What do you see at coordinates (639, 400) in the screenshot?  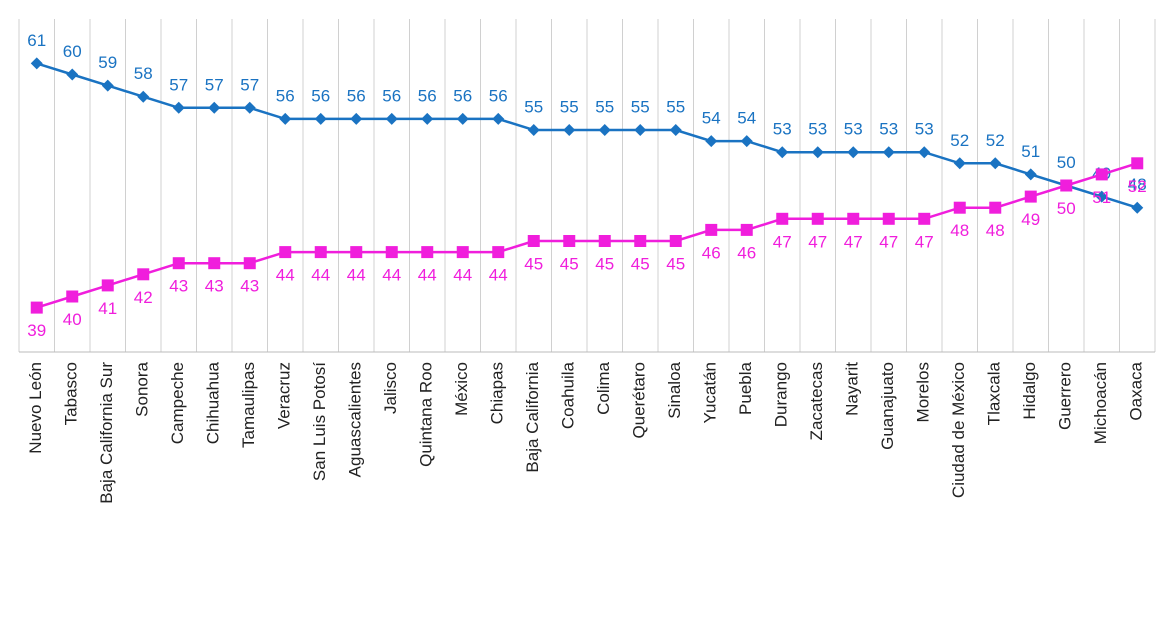 I see `x-tick-label: Querétaro` at bounding box center [639, 400].